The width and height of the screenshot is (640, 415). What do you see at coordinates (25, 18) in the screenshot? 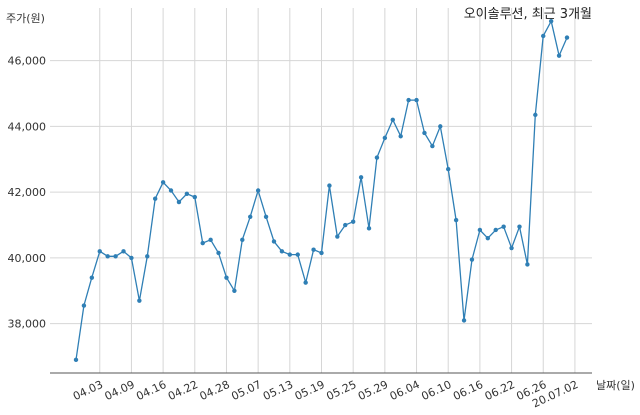
I see `y-axis-label: 주가(원)` at bounding box center [25, 18].